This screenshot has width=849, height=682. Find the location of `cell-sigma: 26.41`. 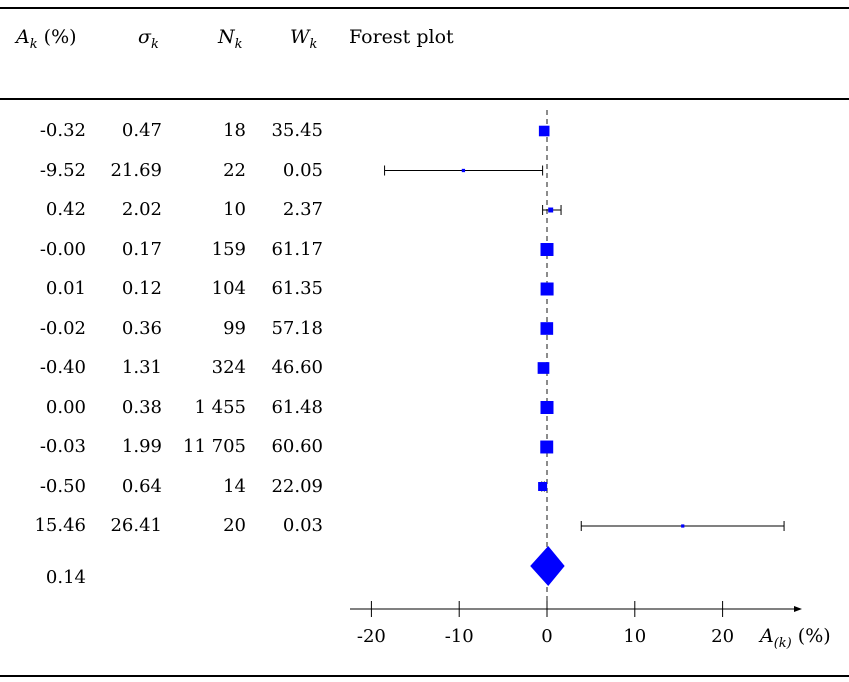

cell-sigma: 26.41 is located at coordinates (136, 525).